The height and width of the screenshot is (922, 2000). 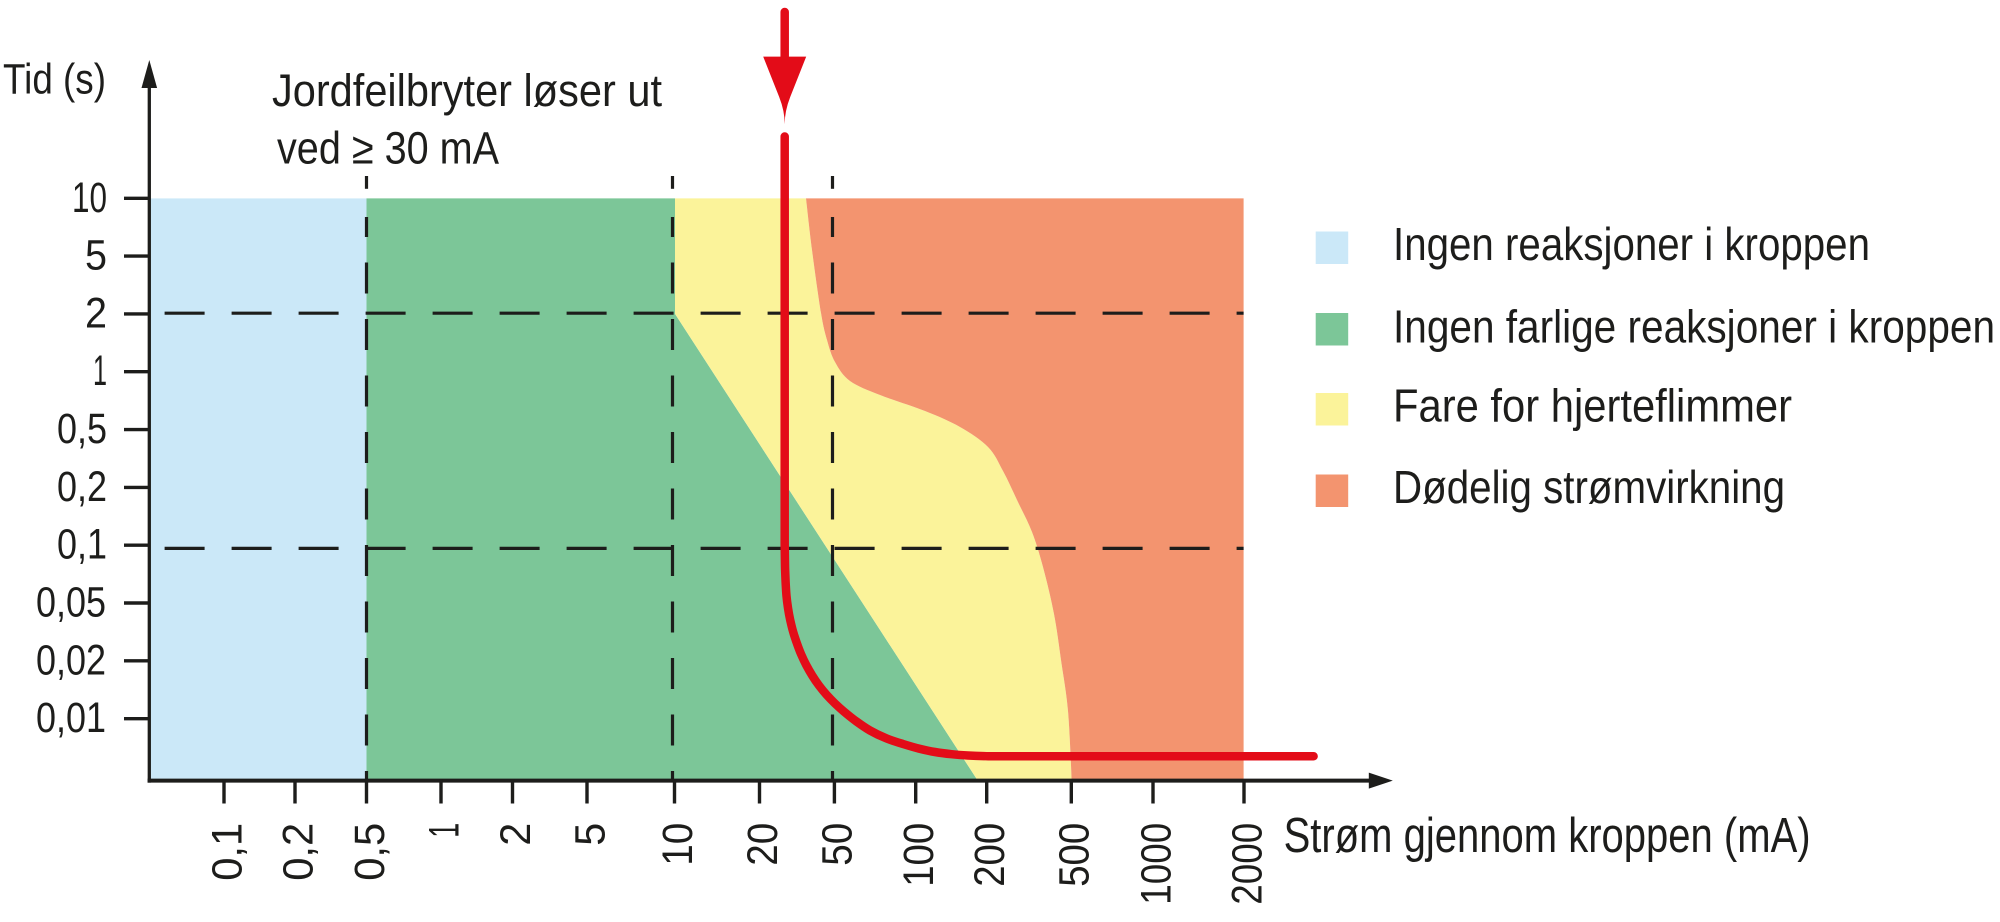 What do you see at coordinates (71, 660) in the screenshot?
I see `svg-text: 0,02` at bounding box center [71, 660].